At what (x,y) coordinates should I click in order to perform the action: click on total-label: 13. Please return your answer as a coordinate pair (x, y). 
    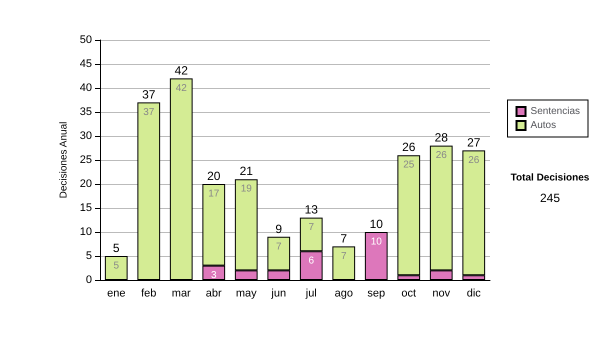
    Looking at the image, I should click on (311, 209).